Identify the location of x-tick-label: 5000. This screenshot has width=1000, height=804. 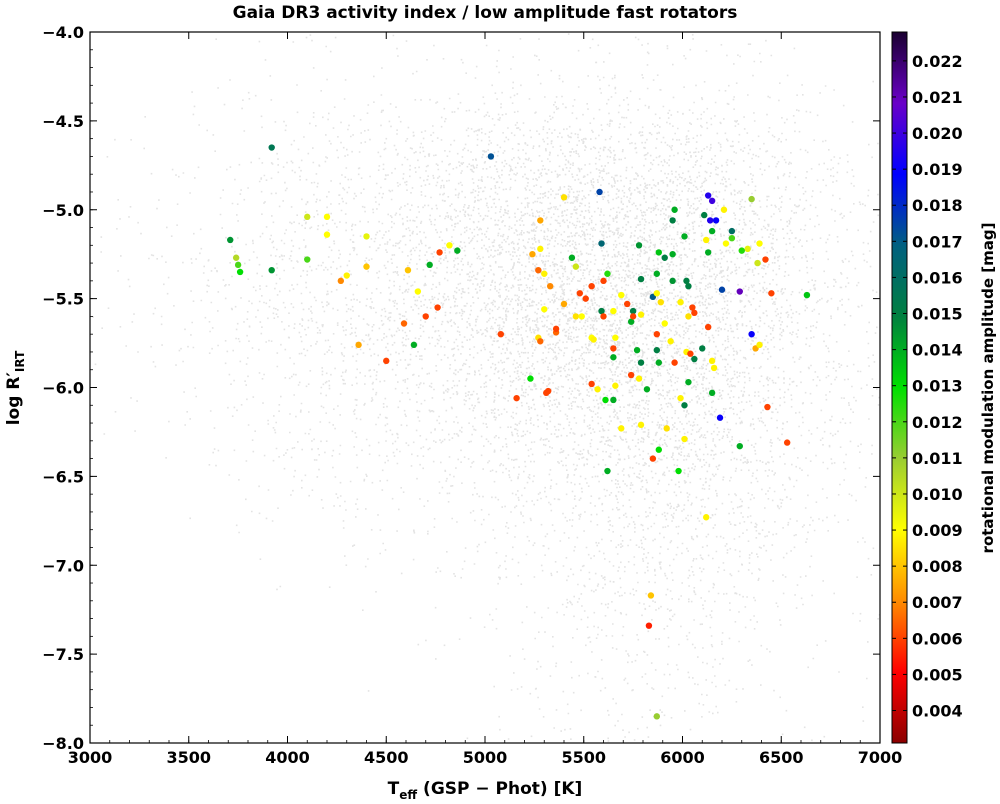
(485, 757).